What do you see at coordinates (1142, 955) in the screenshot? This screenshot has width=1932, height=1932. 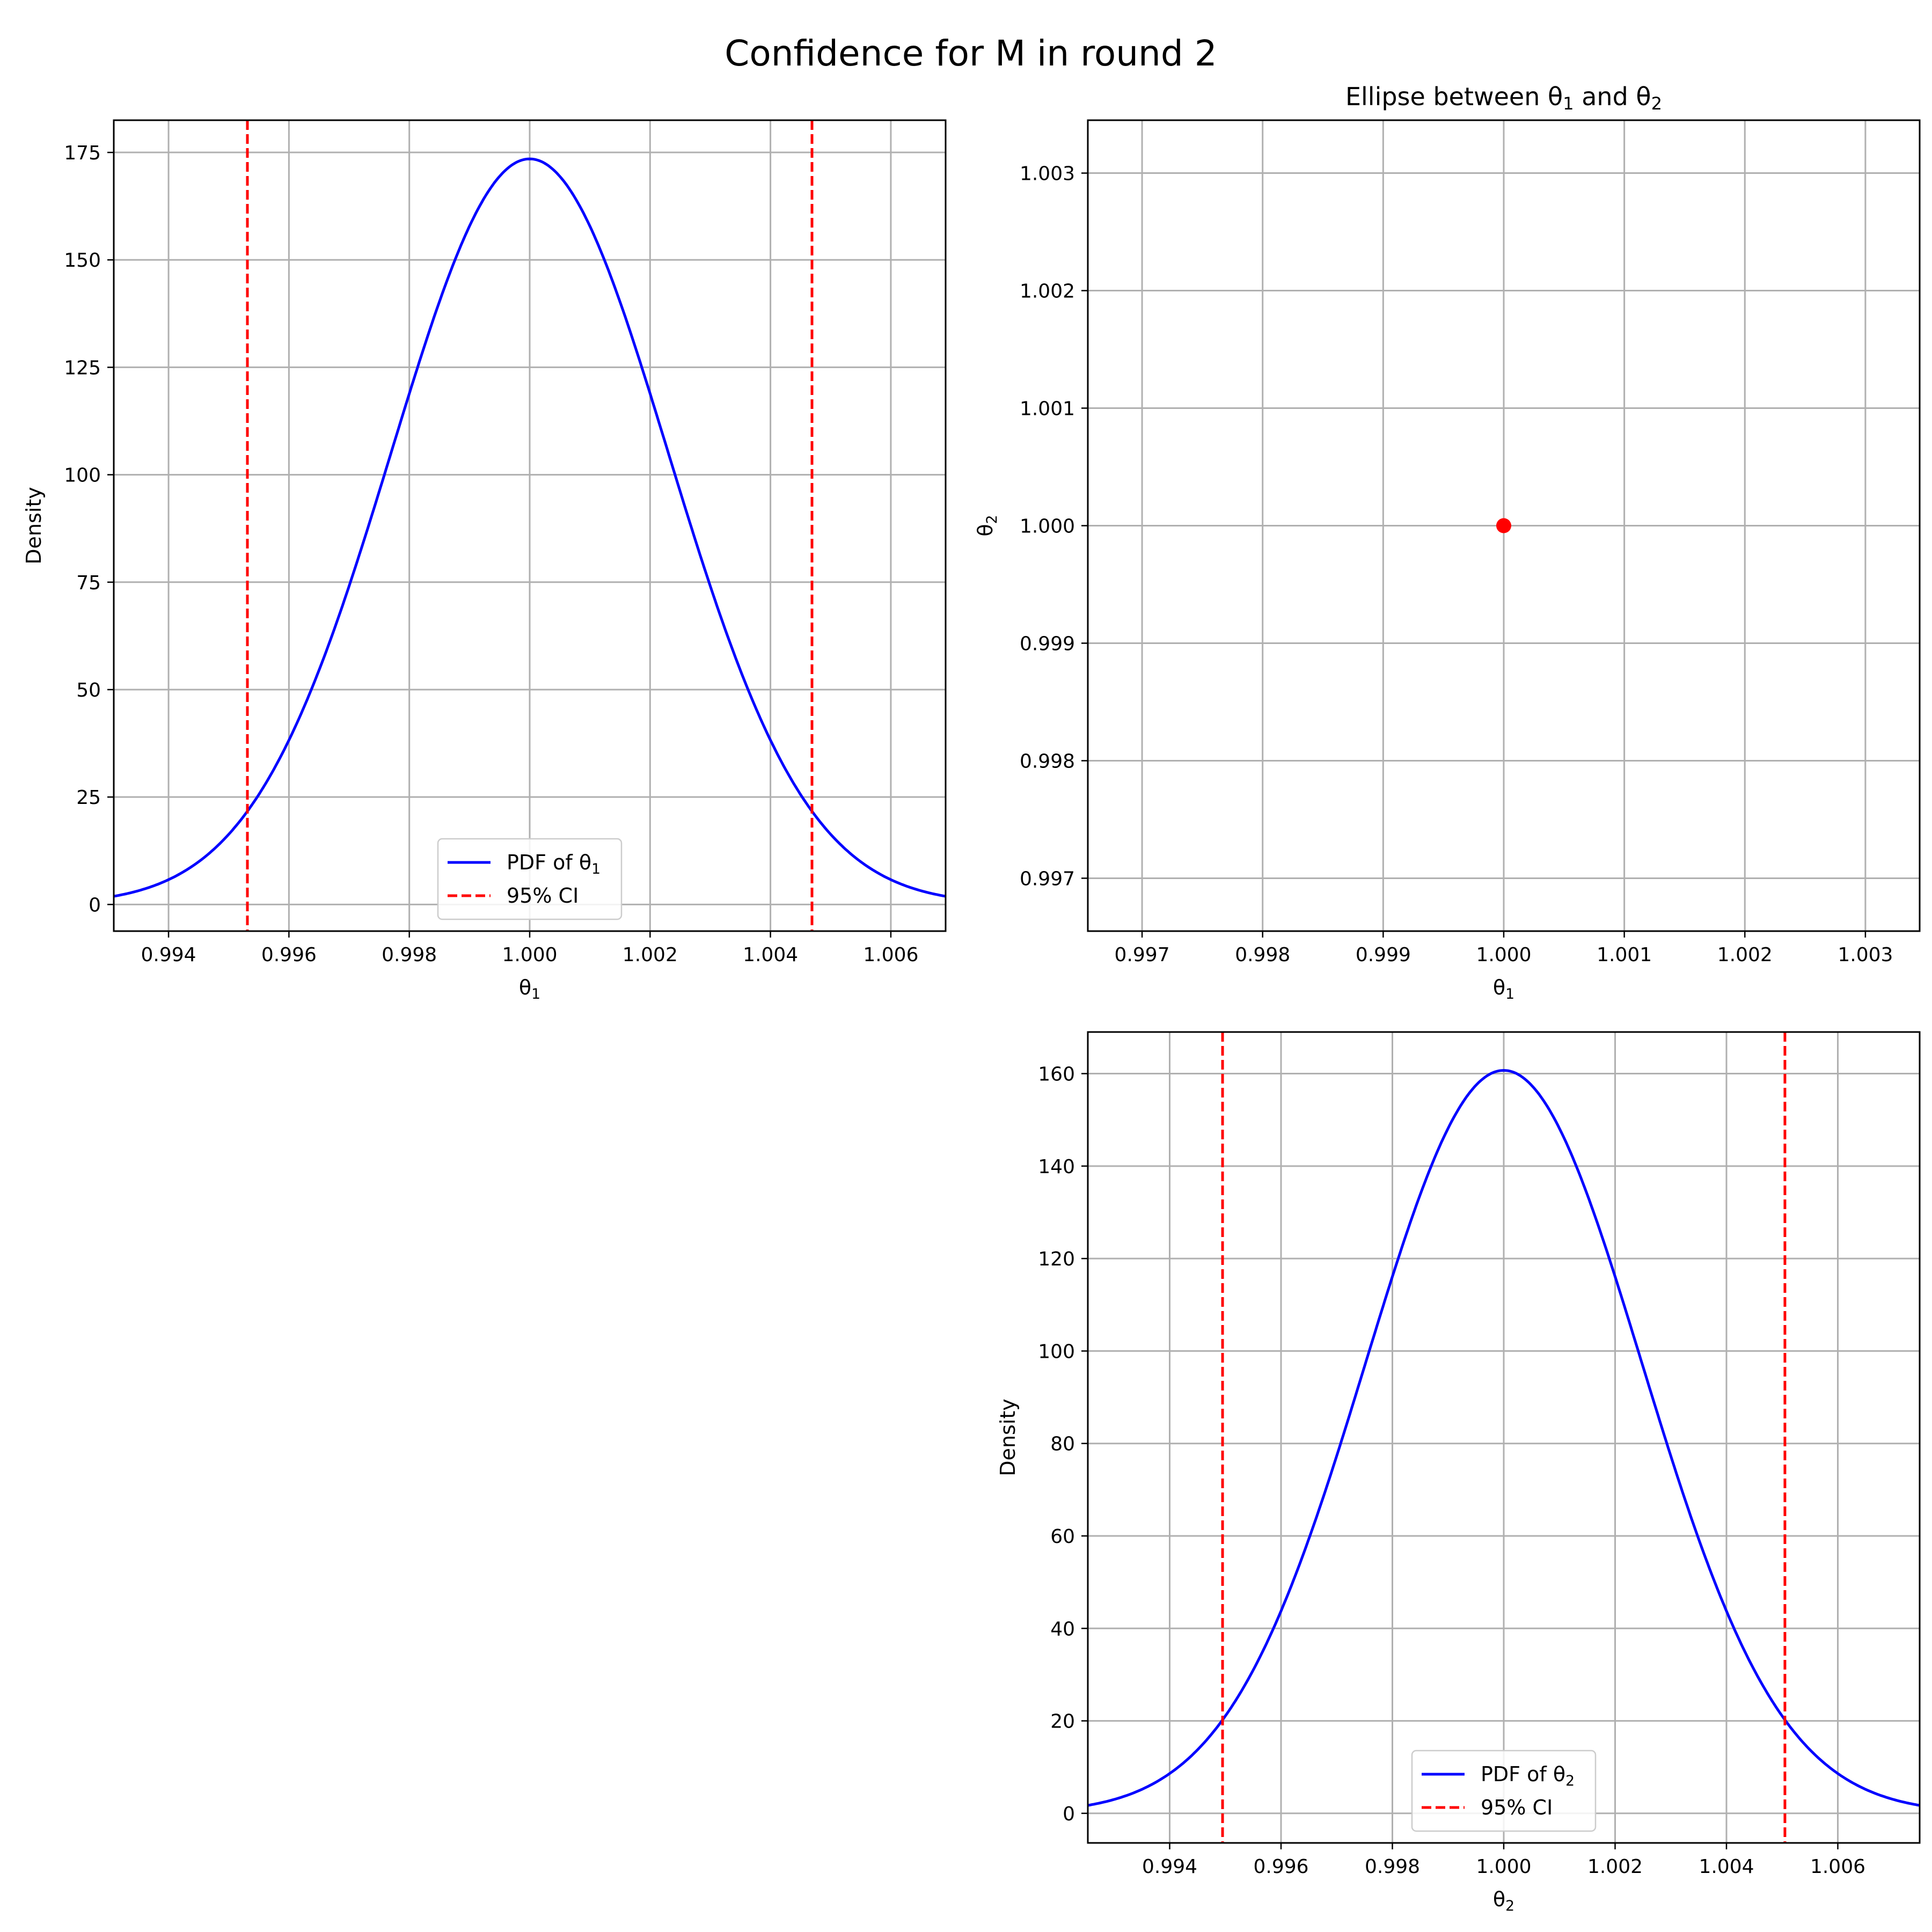 I see `x-tick-label: 0.997` at bounding box center [1142, 955].